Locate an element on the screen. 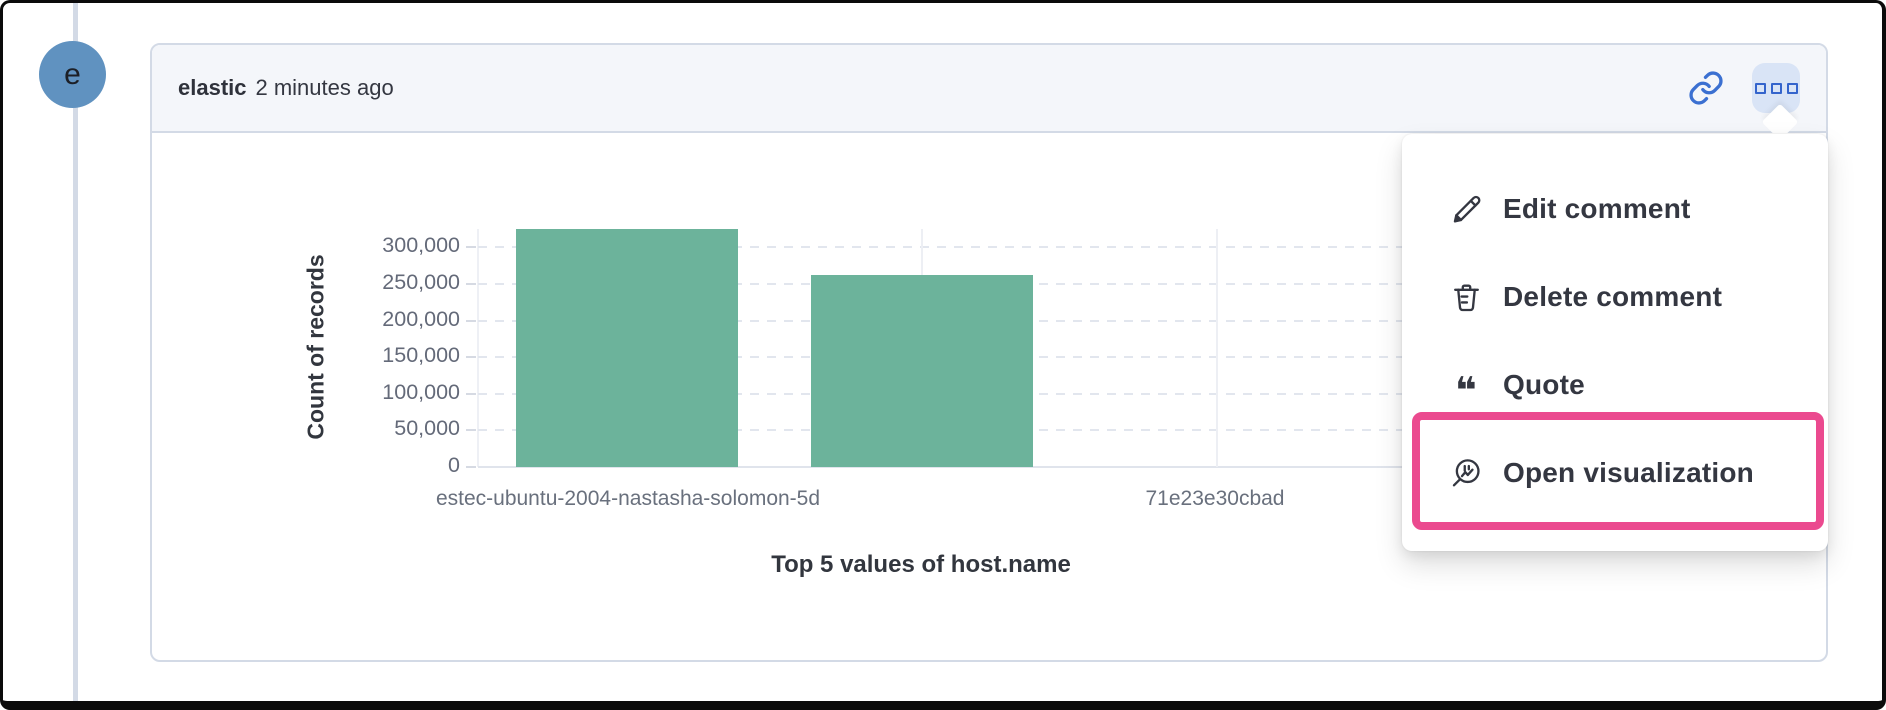 This screenshot has height=710, width=1886. trash-icon is located at coordinates (1466, 297).